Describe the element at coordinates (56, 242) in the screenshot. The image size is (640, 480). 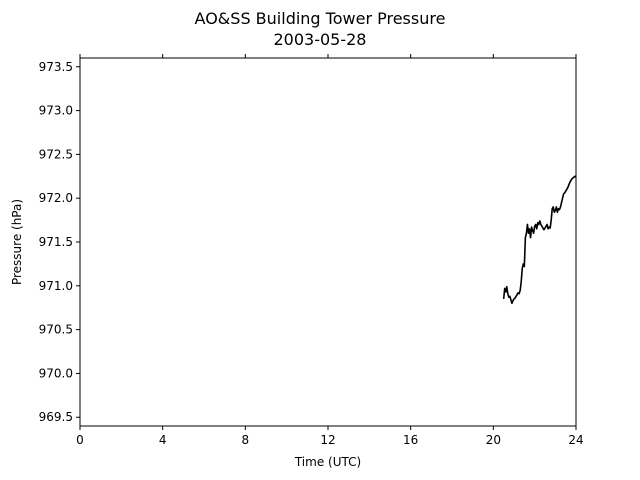
I see `y-tick-label: 971.5` at that location.